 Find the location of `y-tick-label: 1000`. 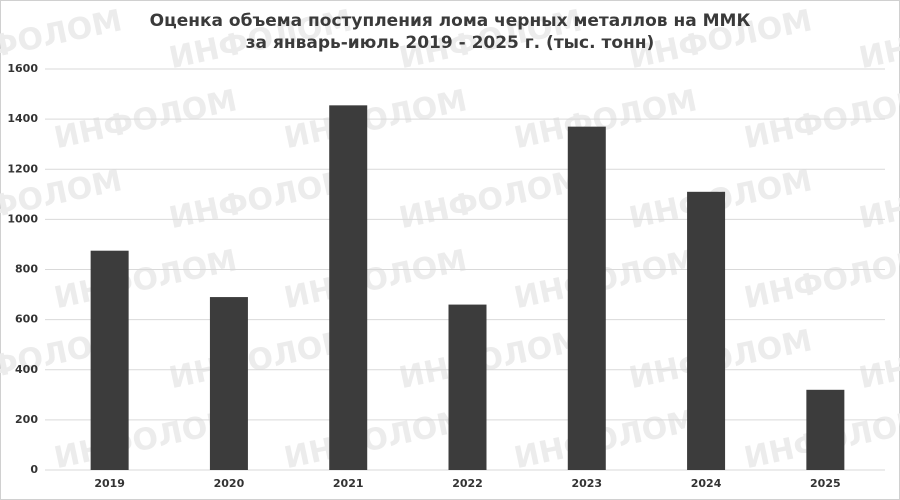

y-tick-label: 1000 is located at coordinates (22, 218).